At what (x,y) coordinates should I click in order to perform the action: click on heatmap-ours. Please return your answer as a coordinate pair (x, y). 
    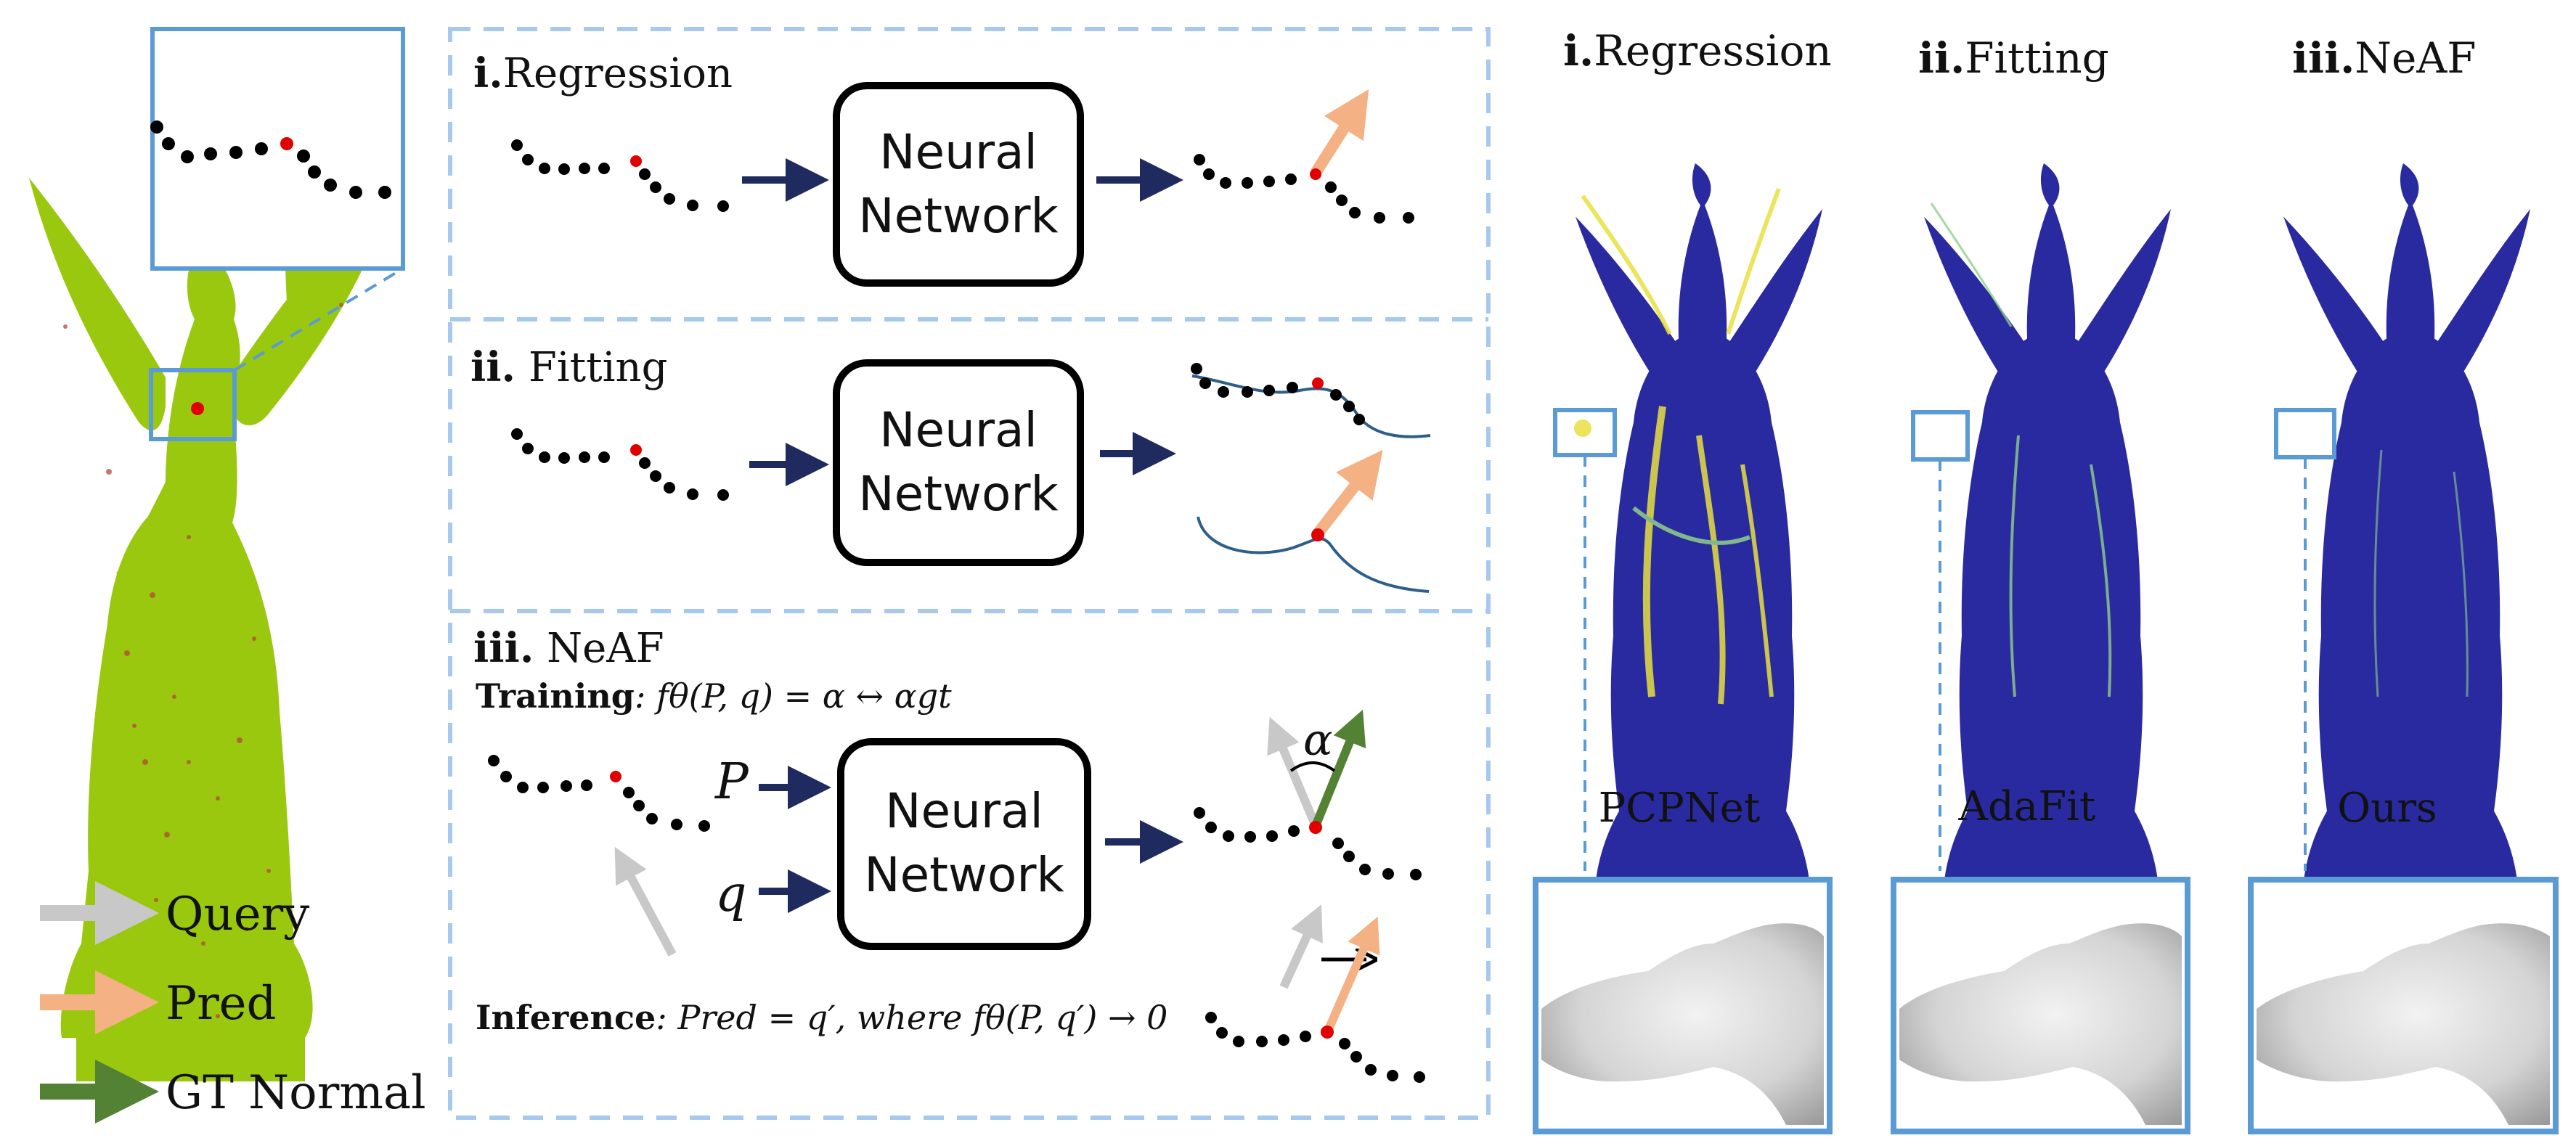
    Looking at the image, I should click on (2402, 544).